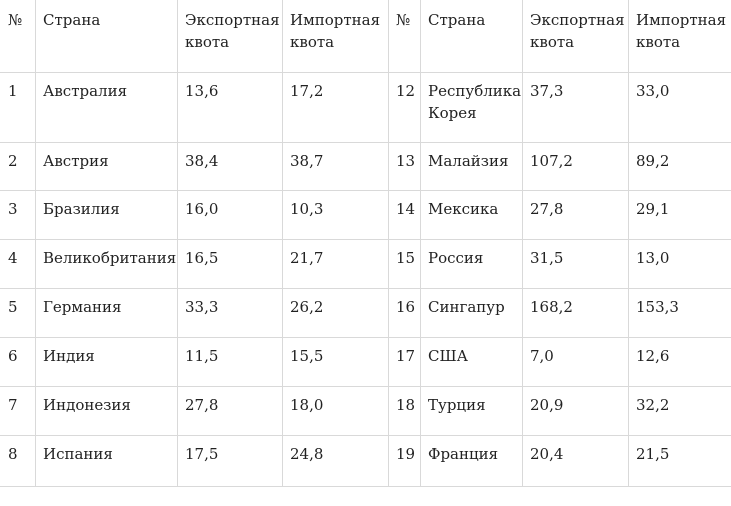 The height and width of the screenshot is (506, 731). I want to click on cell-num: 12, so click(405, 91).